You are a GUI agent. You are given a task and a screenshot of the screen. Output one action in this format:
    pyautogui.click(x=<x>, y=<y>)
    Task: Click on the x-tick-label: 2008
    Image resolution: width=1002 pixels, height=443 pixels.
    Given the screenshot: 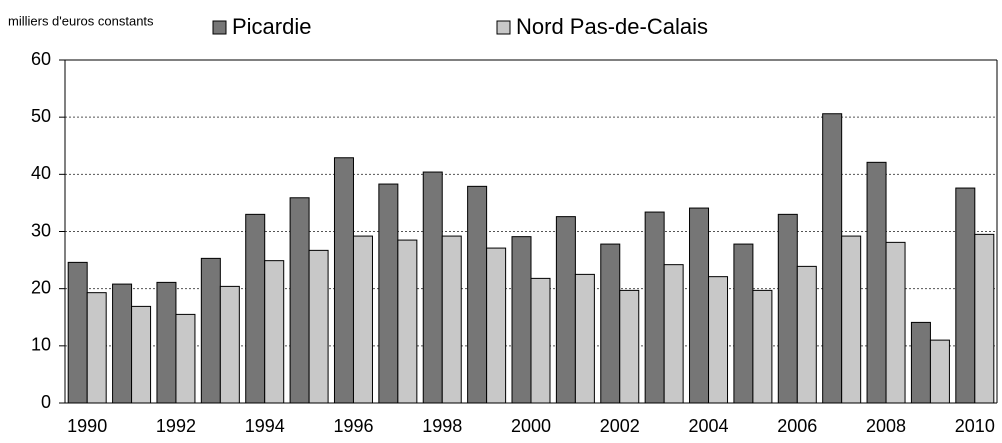 What is the action you would take?
    pyautogui.click(x=886, y=426)
    